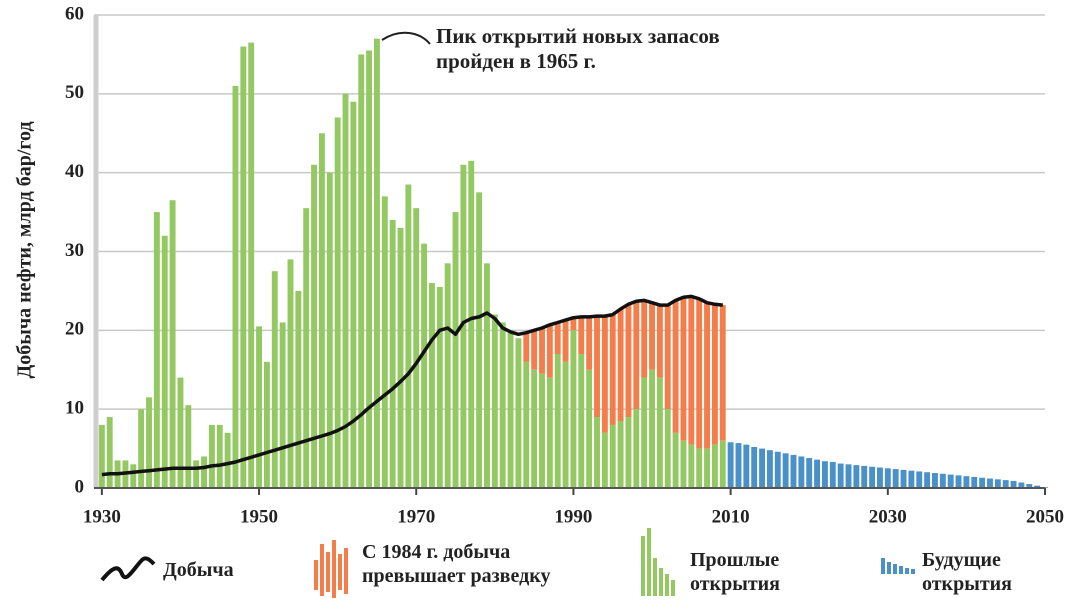 The width and height of the screenshot is (1077, 614). Describe the element at coordinates (578, 36) in the screenshot. I see `annotation: Пик открытий новых запасов` at that location.